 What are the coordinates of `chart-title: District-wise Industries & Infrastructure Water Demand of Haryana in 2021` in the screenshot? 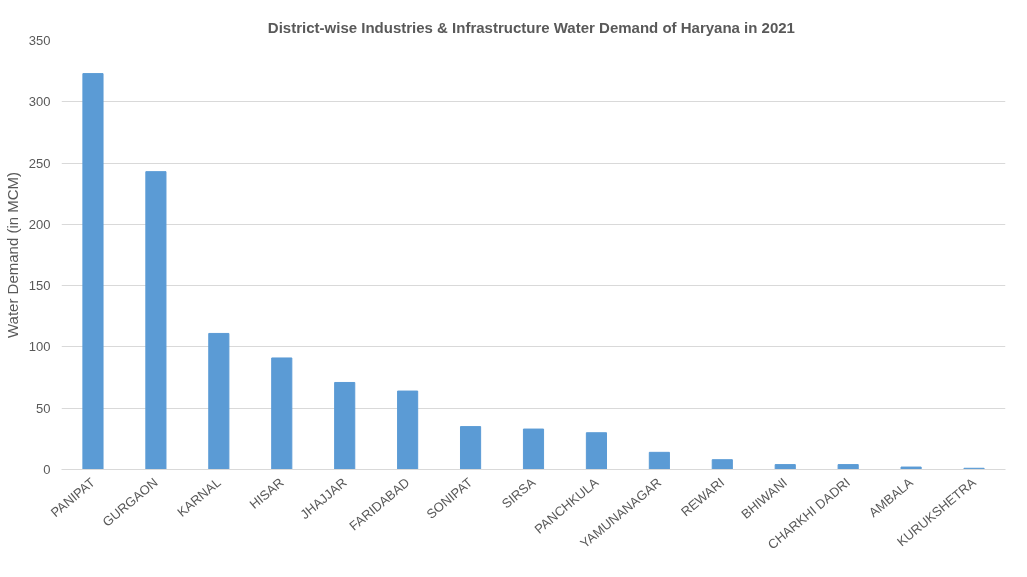 It's located at (531, 27).